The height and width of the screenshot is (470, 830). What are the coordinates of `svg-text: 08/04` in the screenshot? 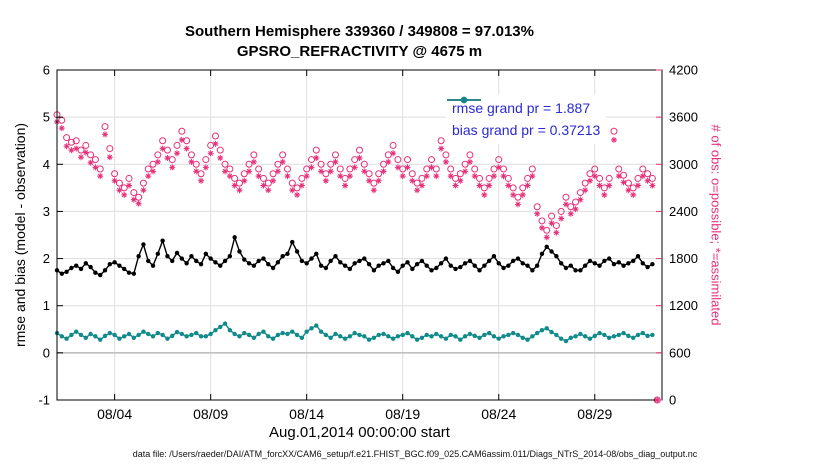 It's located at (114, 414).